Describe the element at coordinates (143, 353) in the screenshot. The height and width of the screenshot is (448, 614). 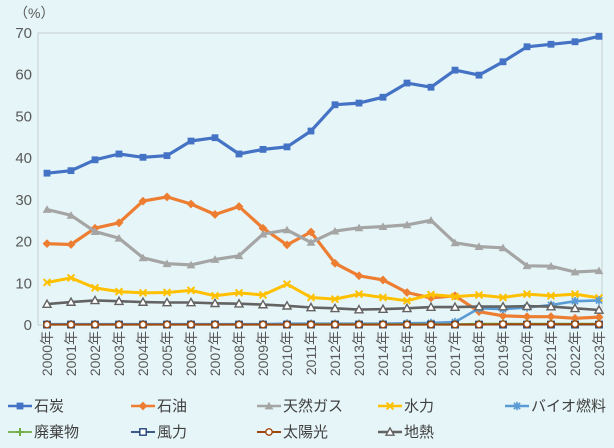
I see `x-tick-label: 2004年` at that location.